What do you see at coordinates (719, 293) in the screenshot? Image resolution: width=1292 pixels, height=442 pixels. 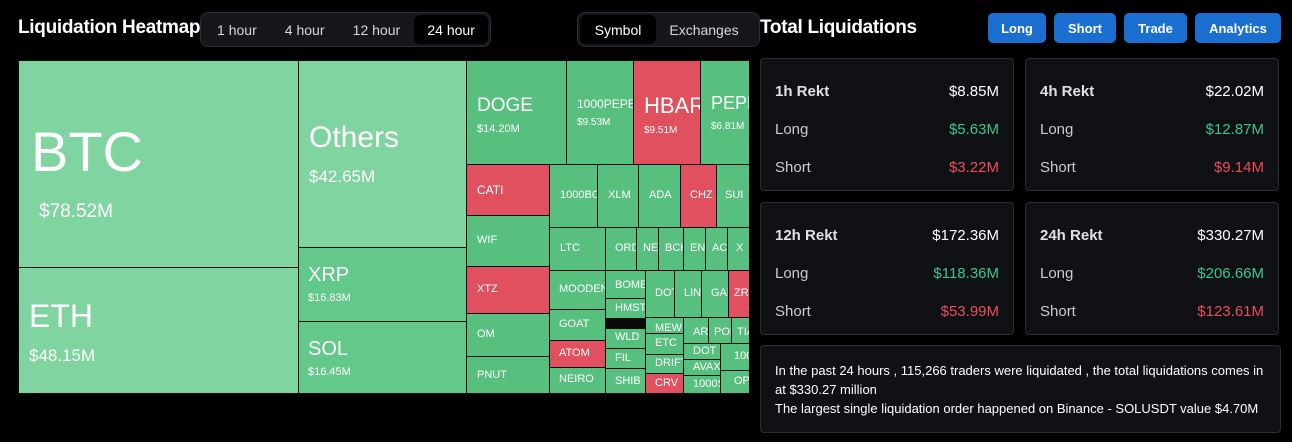 I see `tile-symbol: GALA` at bounding box center [719, 293].